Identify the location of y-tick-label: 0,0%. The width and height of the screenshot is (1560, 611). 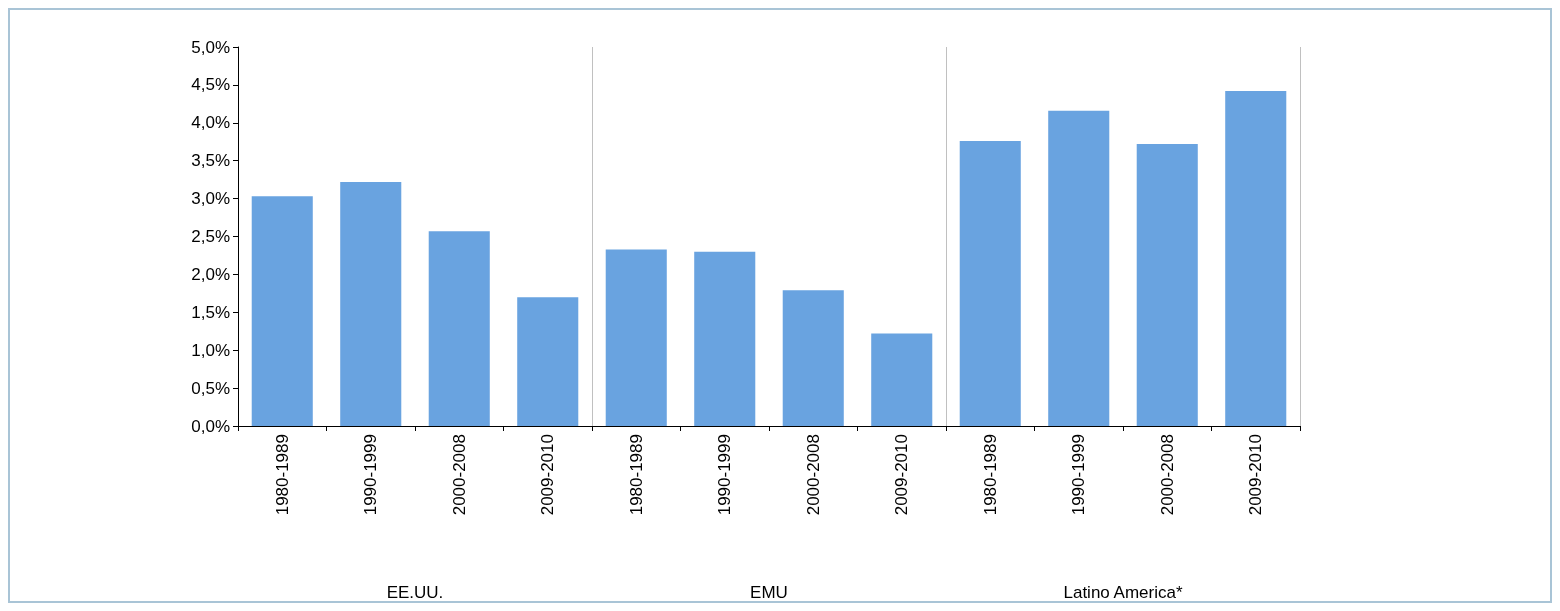
(210, 426).